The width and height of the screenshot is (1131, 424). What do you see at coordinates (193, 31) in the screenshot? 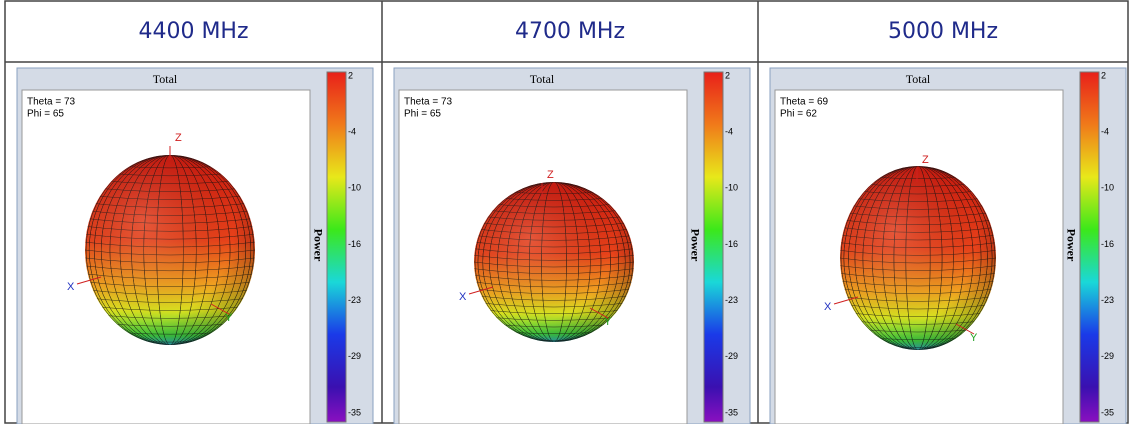
I see `column-header: 4400 MHz` at bounding box center [193, 31].